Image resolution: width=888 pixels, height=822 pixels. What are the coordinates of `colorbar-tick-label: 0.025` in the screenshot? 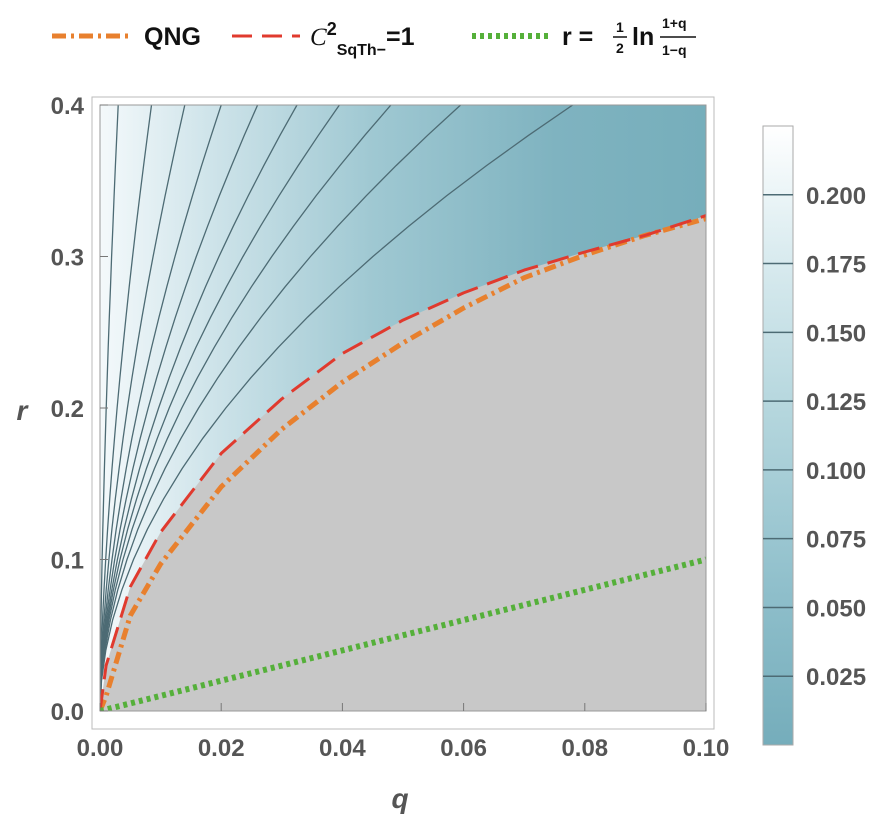 It's located at (836, 677).